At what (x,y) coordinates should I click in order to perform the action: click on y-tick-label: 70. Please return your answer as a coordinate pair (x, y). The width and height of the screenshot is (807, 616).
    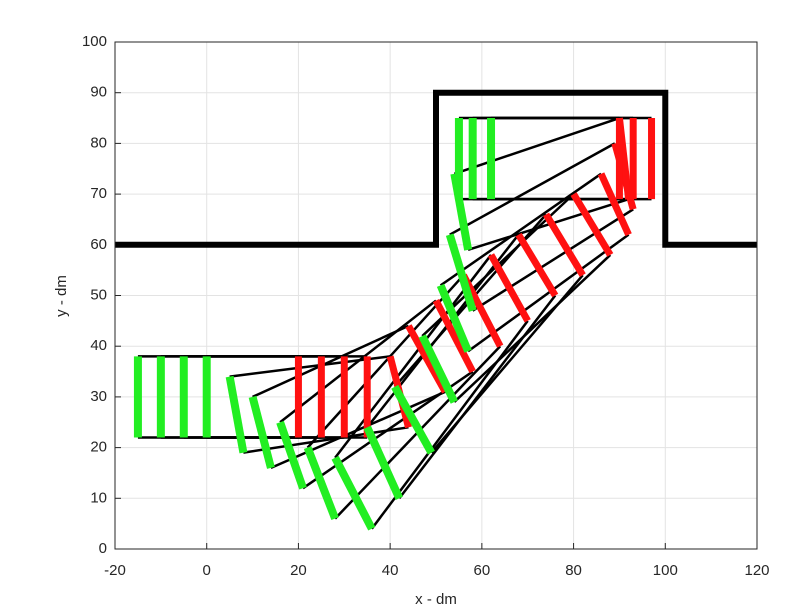
    Looking at the image, I should click on (98, 193).